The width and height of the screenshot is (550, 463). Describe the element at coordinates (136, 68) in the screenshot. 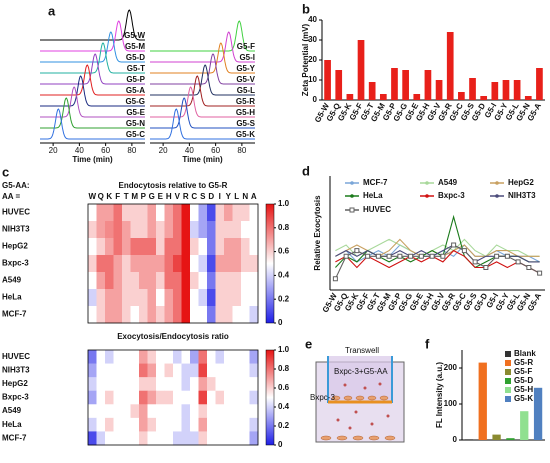

I see `curve-label: G5-T` at that location.